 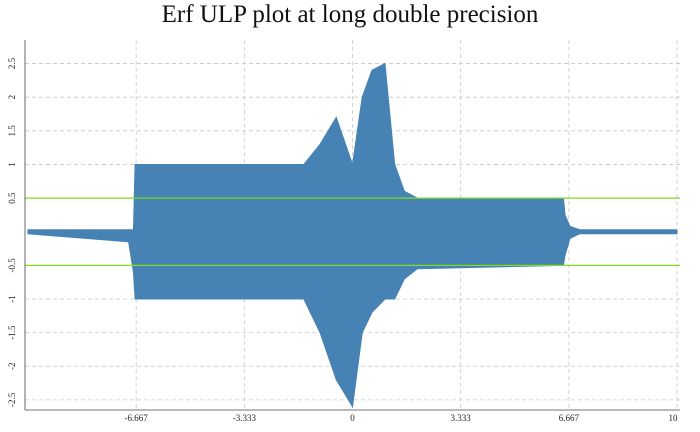 I want to click on chart-title: Erf ULP plot at long double precision, so click(x=350, y=14).